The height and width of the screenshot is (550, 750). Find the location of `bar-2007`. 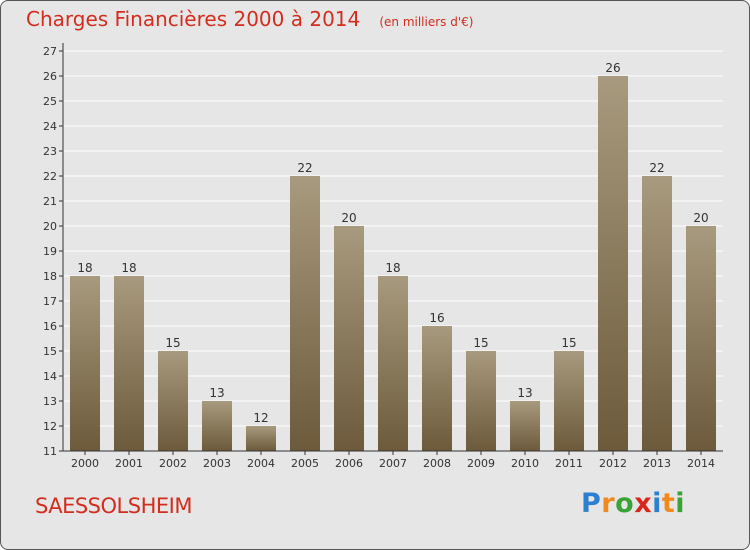

bar-2007 is located at coordinates (393, 363).